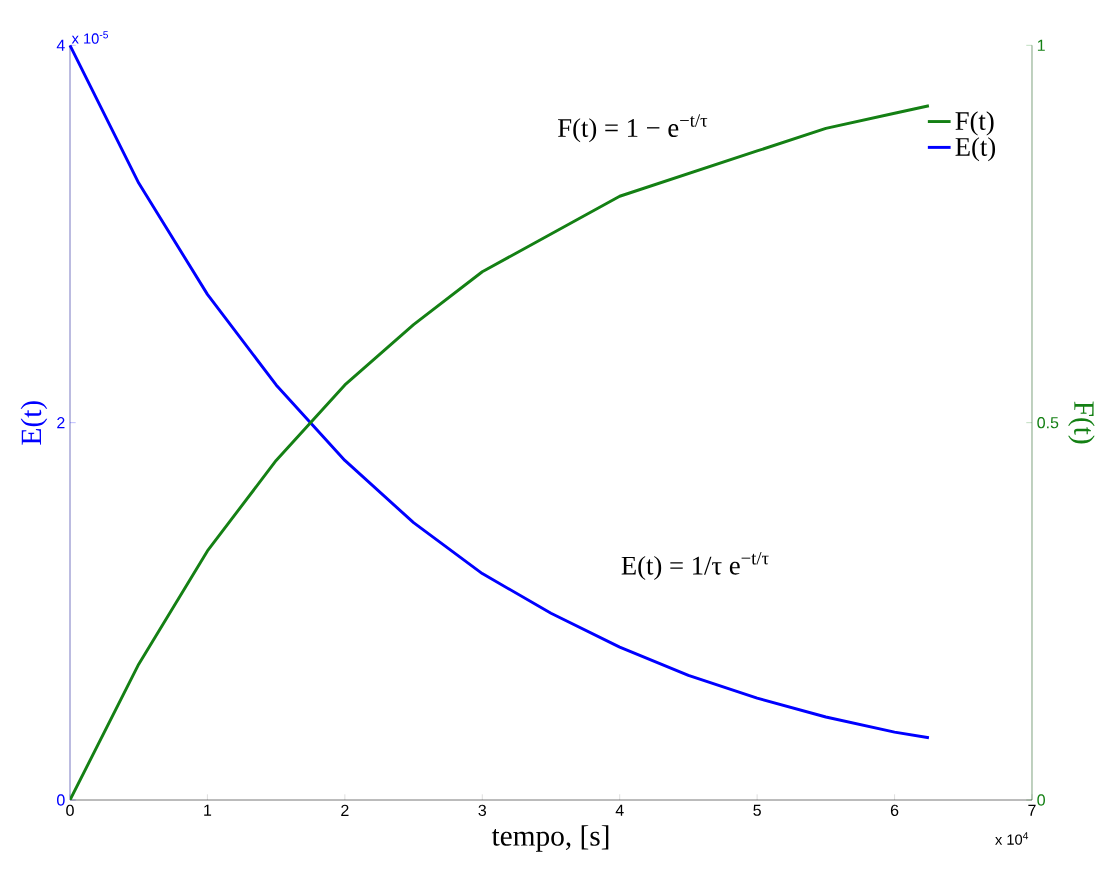 The height and width of the screenshot is (872, 1118). I want to click on x-tick-label: 2, so click(345, 810).